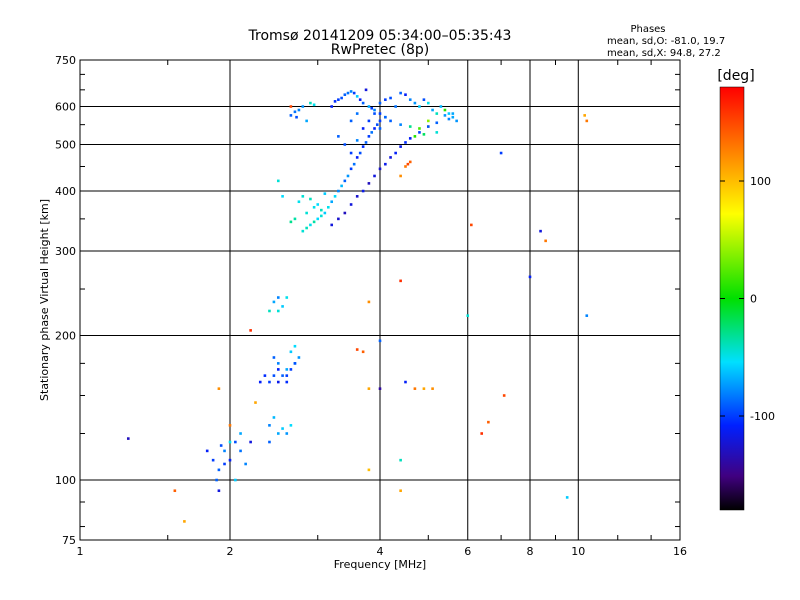 The height and width of the screenshot is (600, 800). Describe the element at coordinates (65, 60) in the screenshot. I see `y-tick-label: 750` at that location.